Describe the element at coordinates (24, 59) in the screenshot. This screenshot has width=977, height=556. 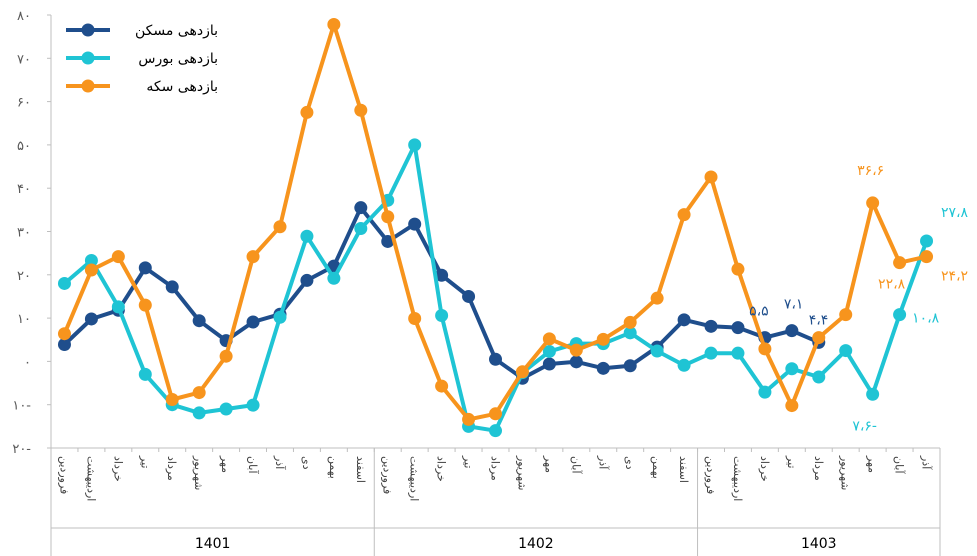
I see `y-tick-label: ۷۰` at that location.